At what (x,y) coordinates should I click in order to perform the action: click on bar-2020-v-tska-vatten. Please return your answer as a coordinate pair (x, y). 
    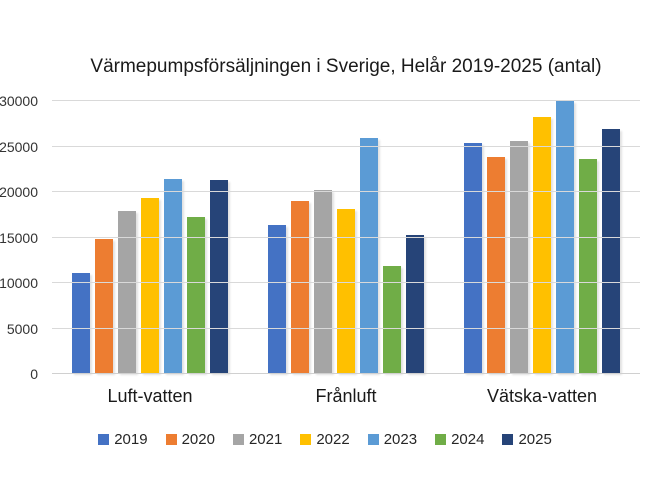
    Looking at the image, I should click on (496, 265).